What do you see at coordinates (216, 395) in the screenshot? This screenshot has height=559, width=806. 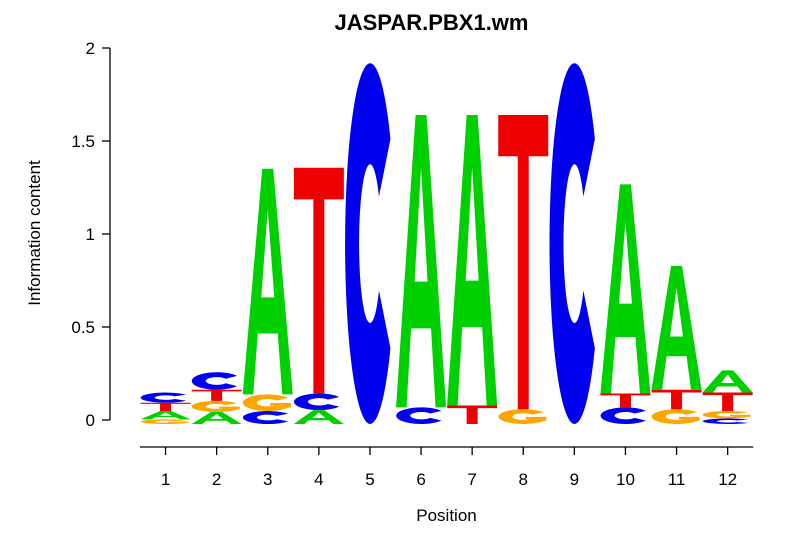 I see `logo-letter-T-pos2` at bounding box center [216, 395].